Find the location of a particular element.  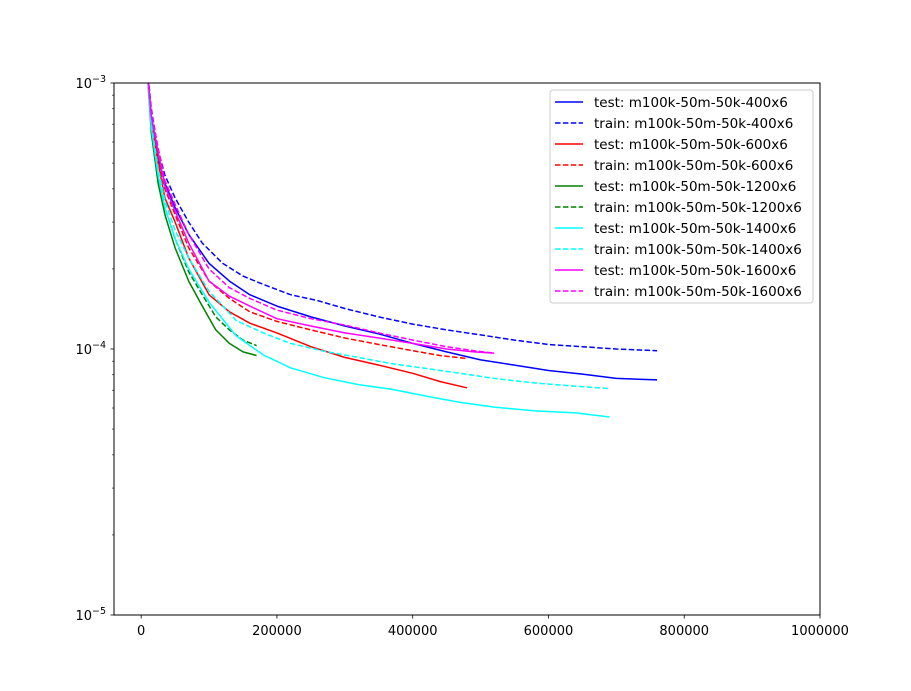

legend-entry-train-m100k-50m-50k-600x6: train: m100k-50m-50k-600x6 is located at coordinates (674, 166).